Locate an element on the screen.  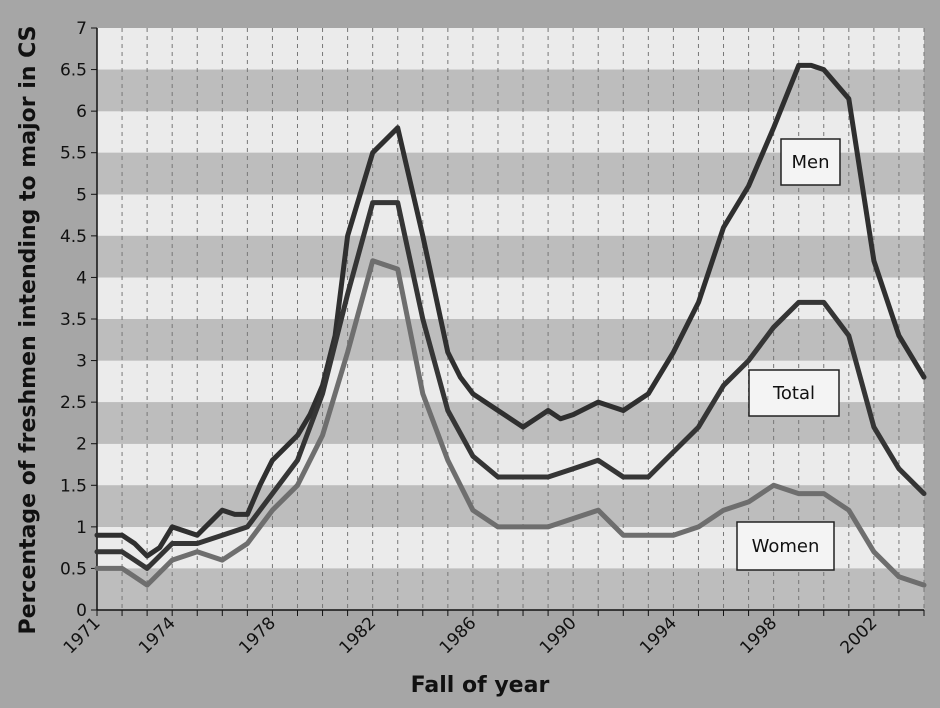
x-axis-title: Fall of year is located at coordinates (480, 685).